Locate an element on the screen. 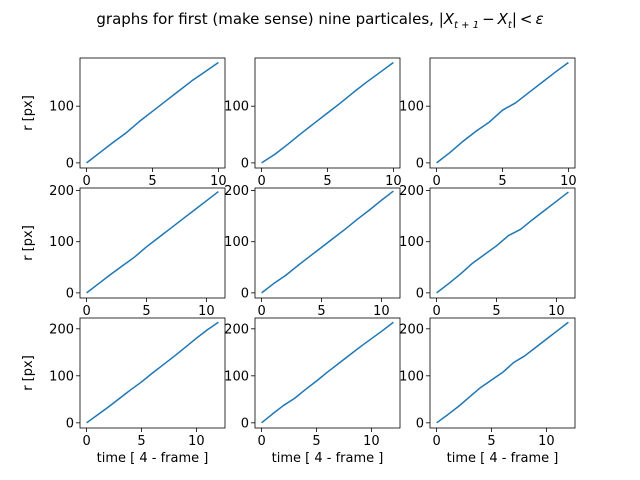 This screenshot has height=480, width=640. title-x1: X is located at coordinates (449, 19).